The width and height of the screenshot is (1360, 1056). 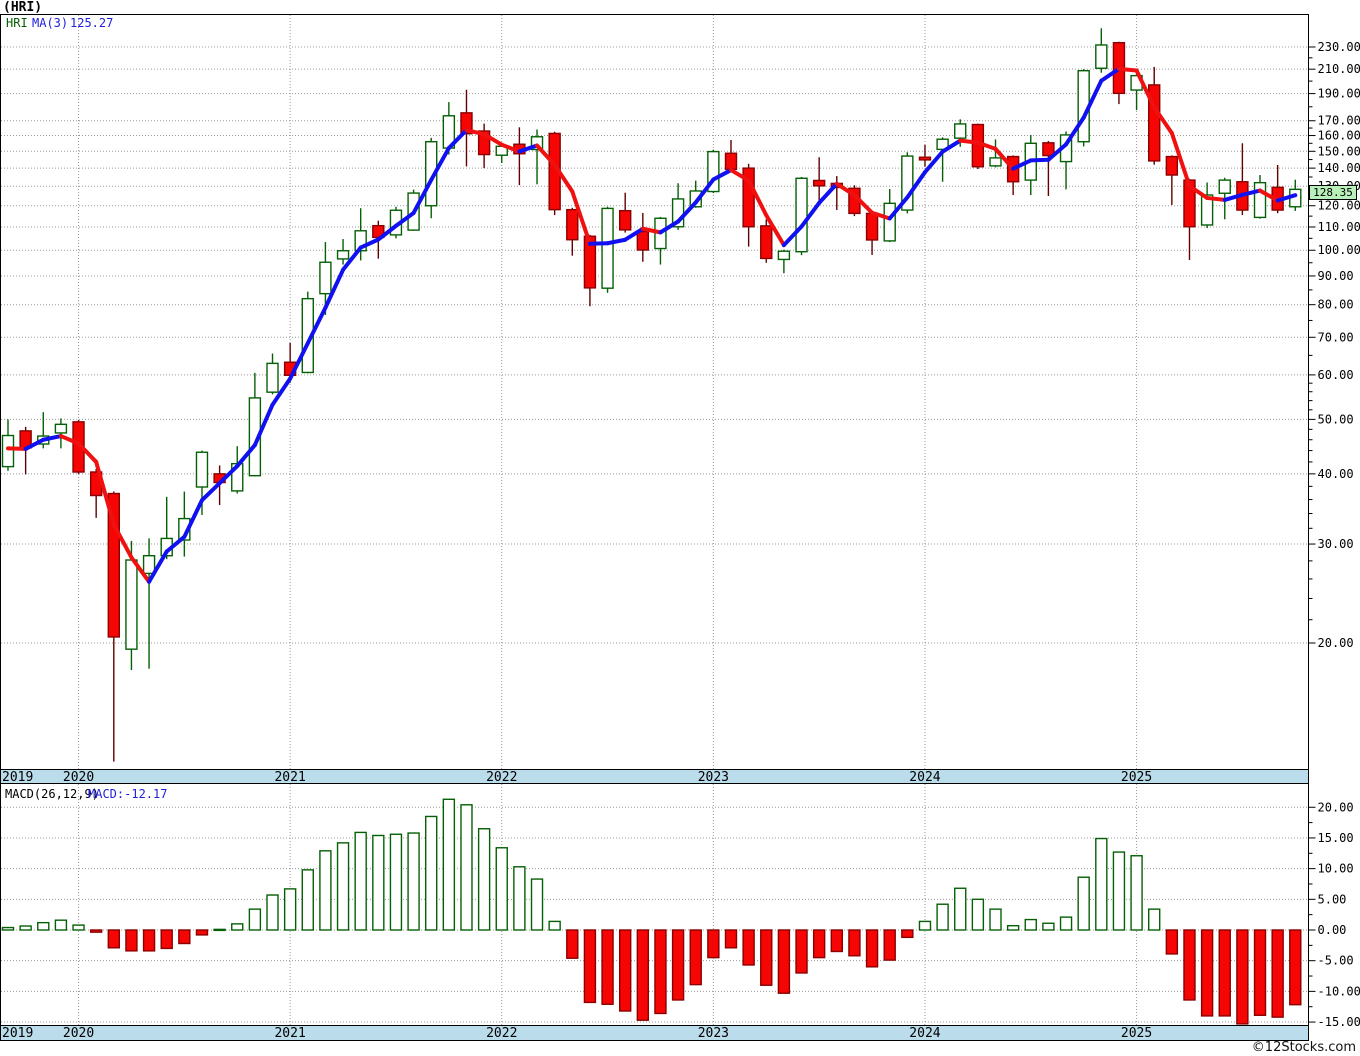 What do you see at coordinates (1333, 192) in the screenshot?
I see `last-price-badge: 128.35` at bounding box center [1333, 192].